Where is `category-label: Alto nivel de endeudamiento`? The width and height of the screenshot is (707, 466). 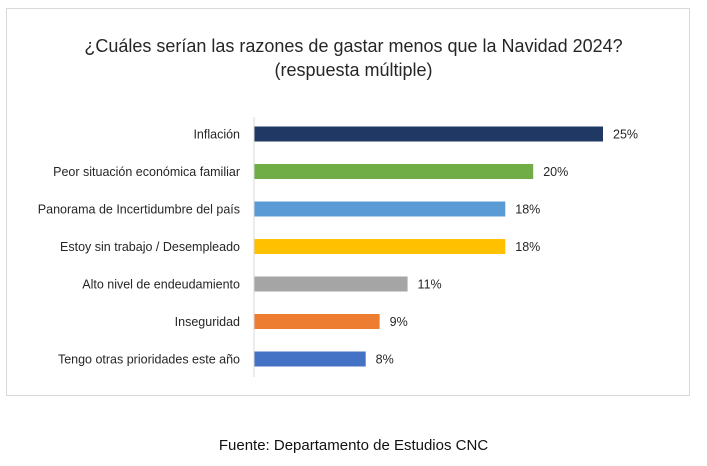 category-label: Alto nivel de endeudamiento is located at coordinates (161, 285).